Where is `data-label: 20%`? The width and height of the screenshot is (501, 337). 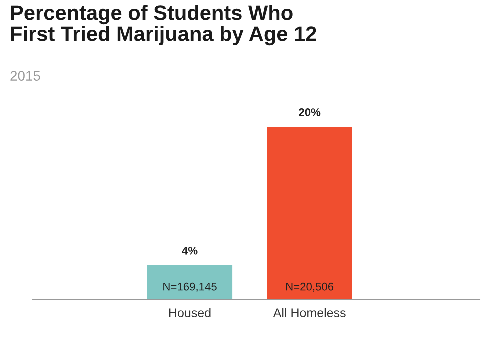 data-label: 20% is located at coordinates (310, 112).